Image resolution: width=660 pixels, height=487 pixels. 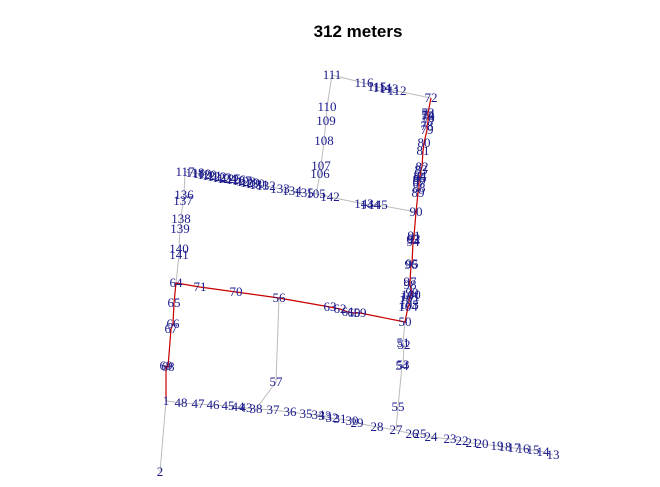 What do you see at coordinates (228, 405) in the screenshot?
I see `node-label-45: 45` at bounding box center [228, 405].